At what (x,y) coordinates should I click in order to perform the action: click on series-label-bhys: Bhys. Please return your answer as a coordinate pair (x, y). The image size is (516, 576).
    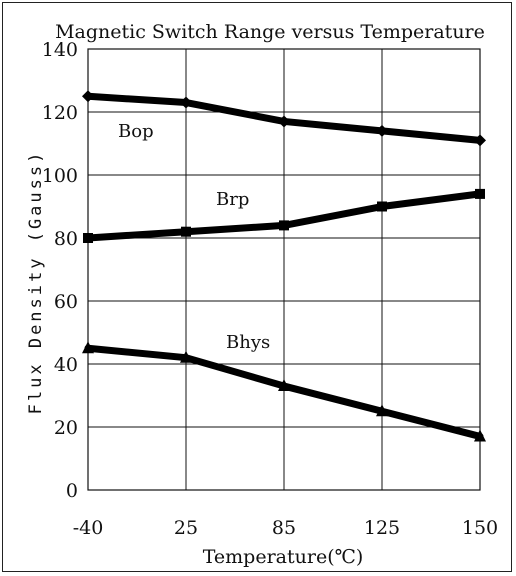
    Looking at the image, I should click on (248, 342).